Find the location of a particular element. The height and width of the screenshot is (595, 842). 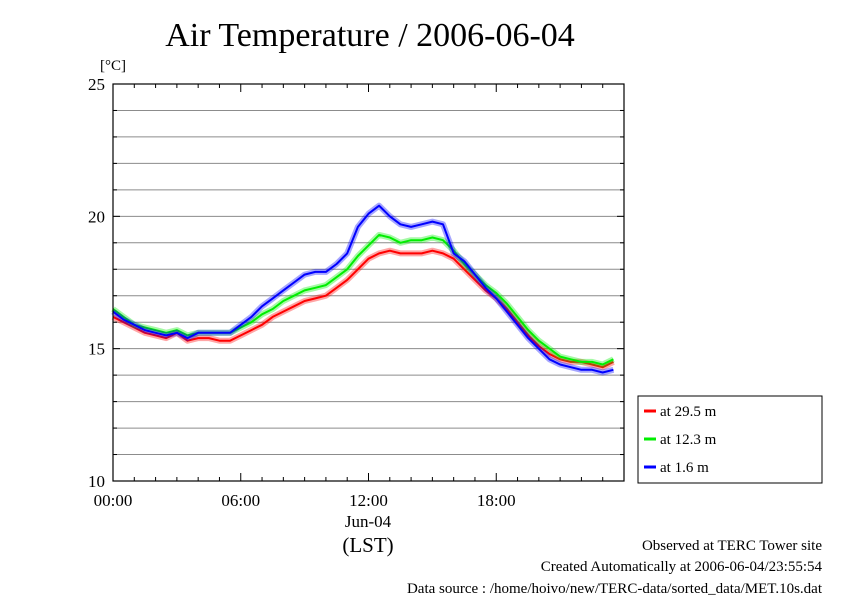

x-tick-label: 18:00 is located at coordinates (496, 500).